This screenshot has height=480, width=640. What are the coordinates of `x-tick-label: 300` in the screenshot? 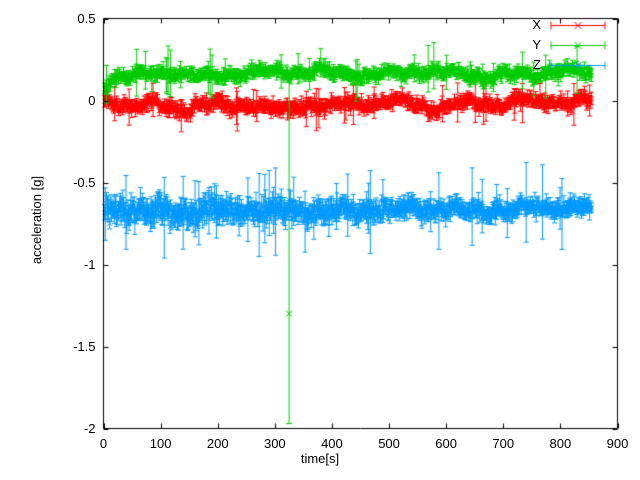 It's located at (274, 443).